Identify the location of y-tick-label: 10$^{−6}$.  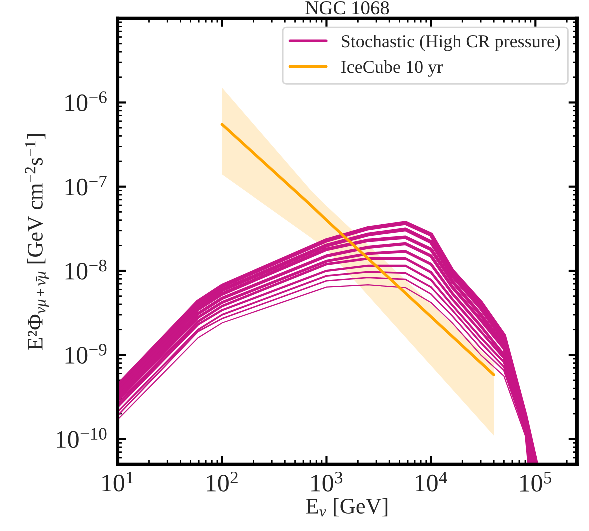
(86, 102).